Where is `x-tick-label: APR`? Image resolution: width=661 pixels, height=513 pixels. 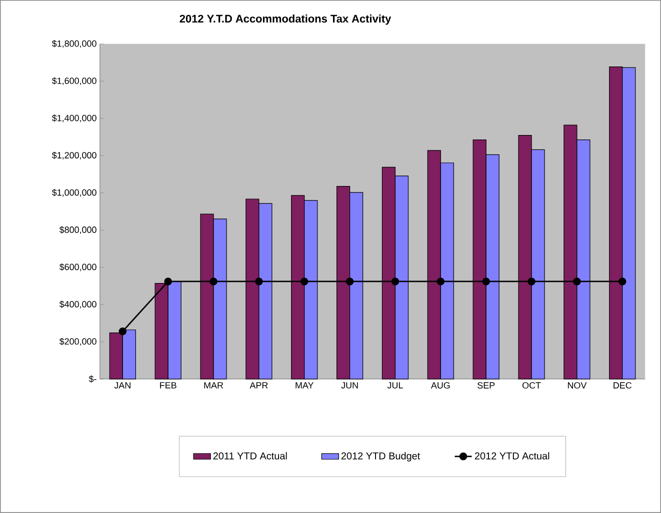 x-tick-label: APR is located at coordinates (259, 385).